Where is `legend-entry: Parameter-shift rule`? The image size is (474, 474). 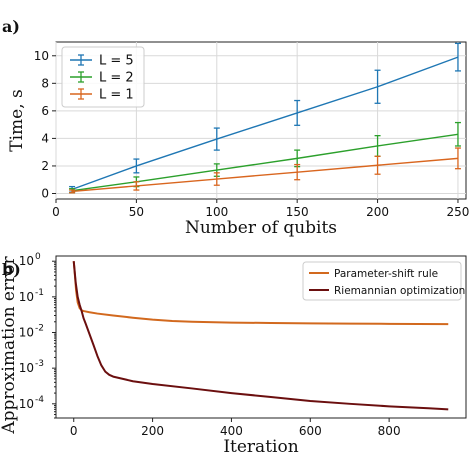 legend-entry: Parameter-shift rule is located at coordinates (373, 274).